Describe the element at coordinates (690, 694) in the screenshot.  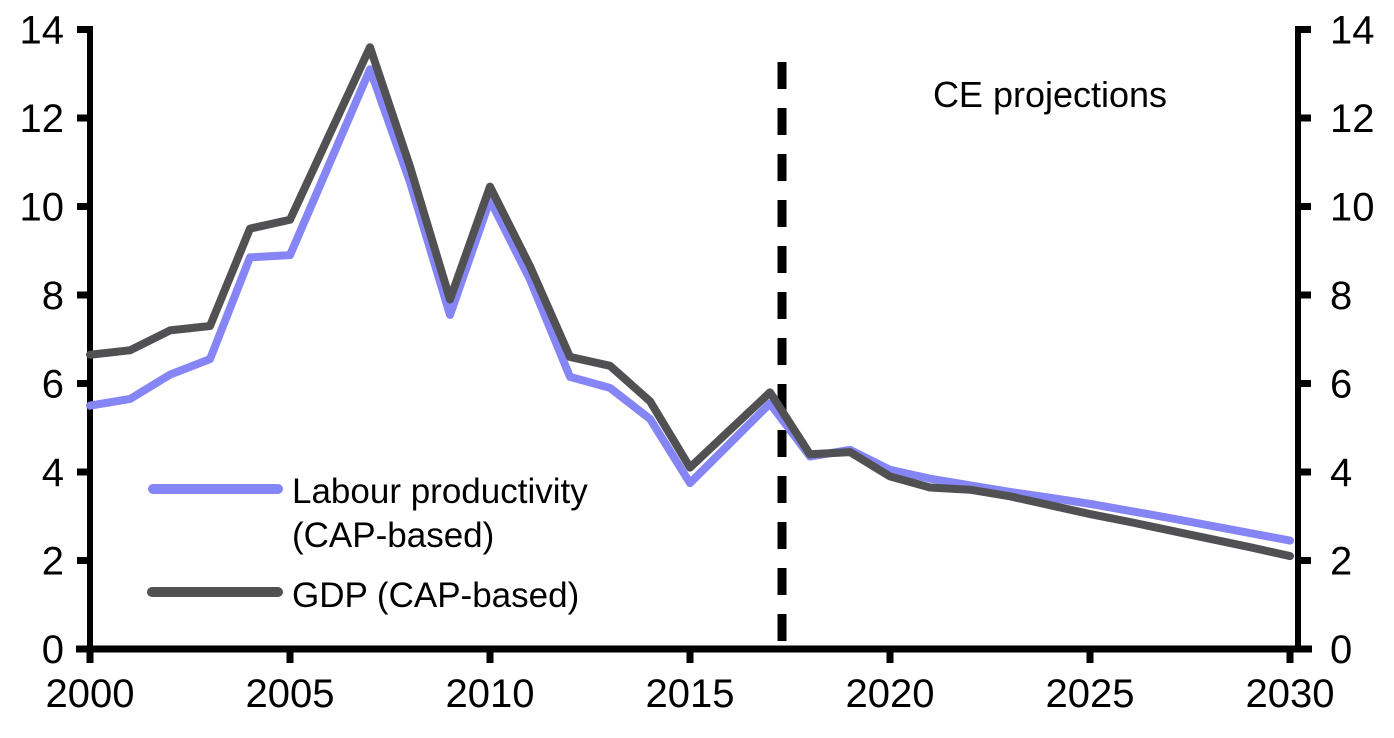
I see `x-tick-label: 2015` at that location.